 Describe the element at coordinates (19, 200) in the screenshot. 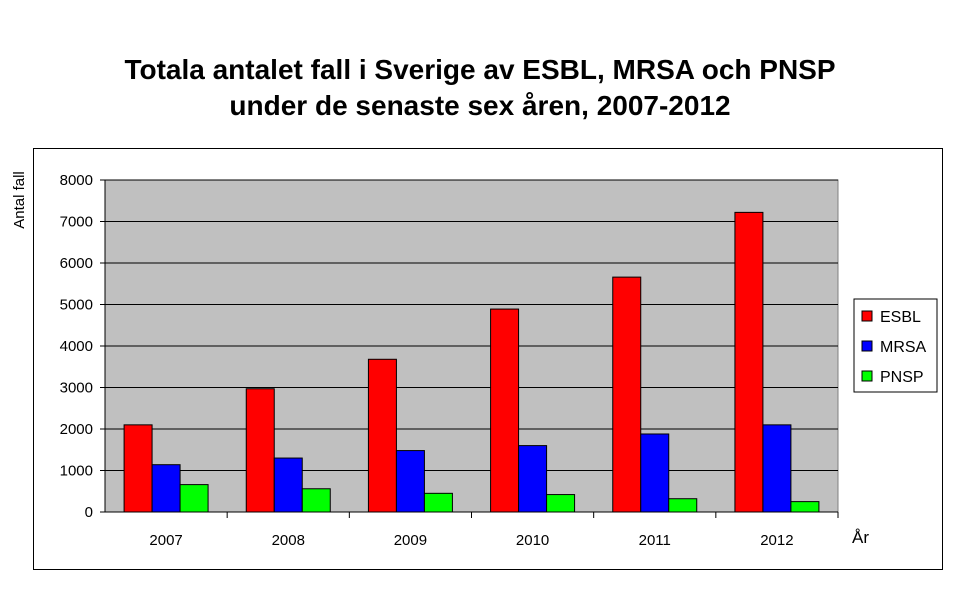

I see `y-axis-label: Antal fall` at that location.